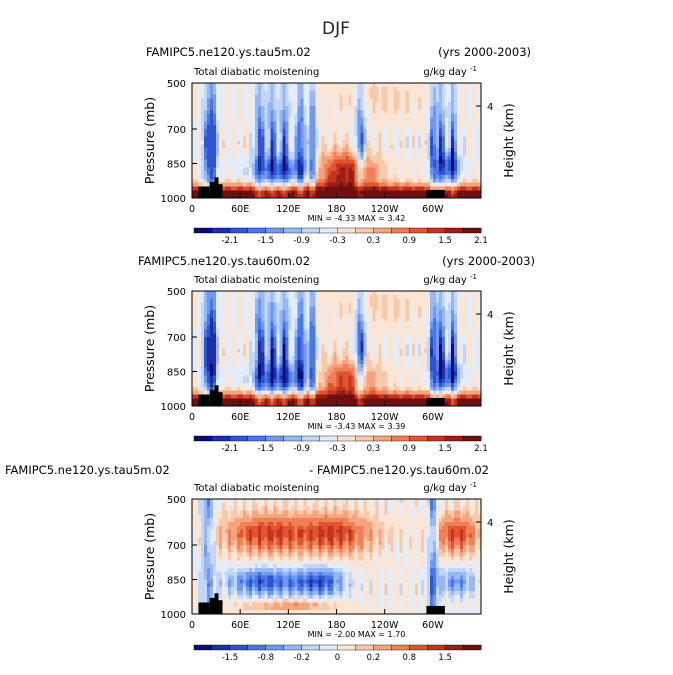 This screenshot has width=673, height=675. I want to click on x-tick-label: 120W, so click(385, 209).